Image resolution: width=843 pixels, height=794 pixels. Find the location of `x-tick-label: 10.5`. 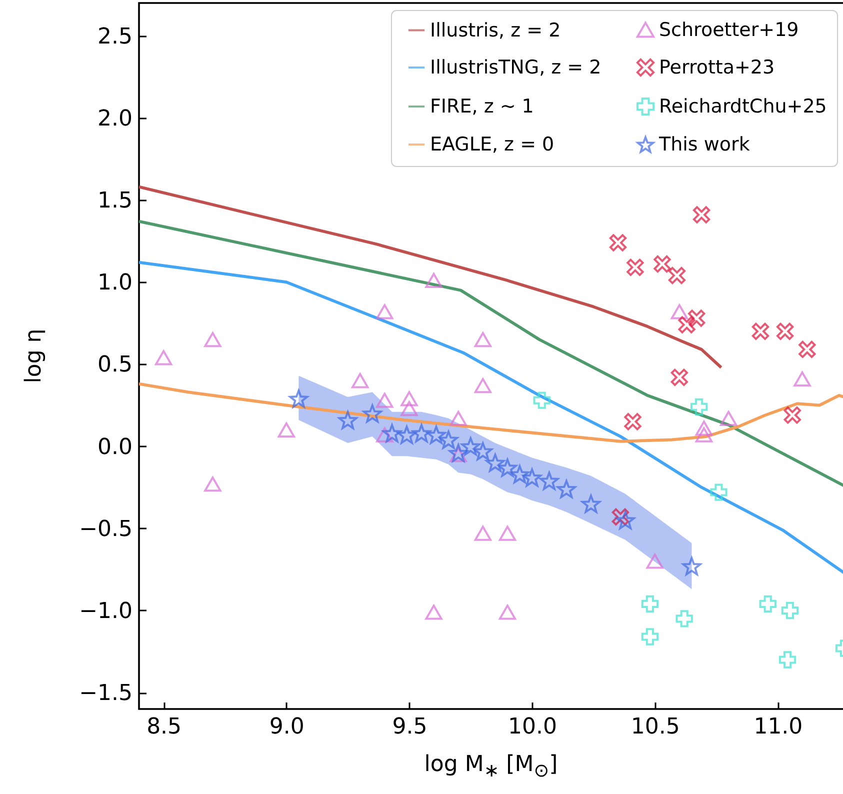

x-tick-label: 10.5 is located at coordinates (655, 727).